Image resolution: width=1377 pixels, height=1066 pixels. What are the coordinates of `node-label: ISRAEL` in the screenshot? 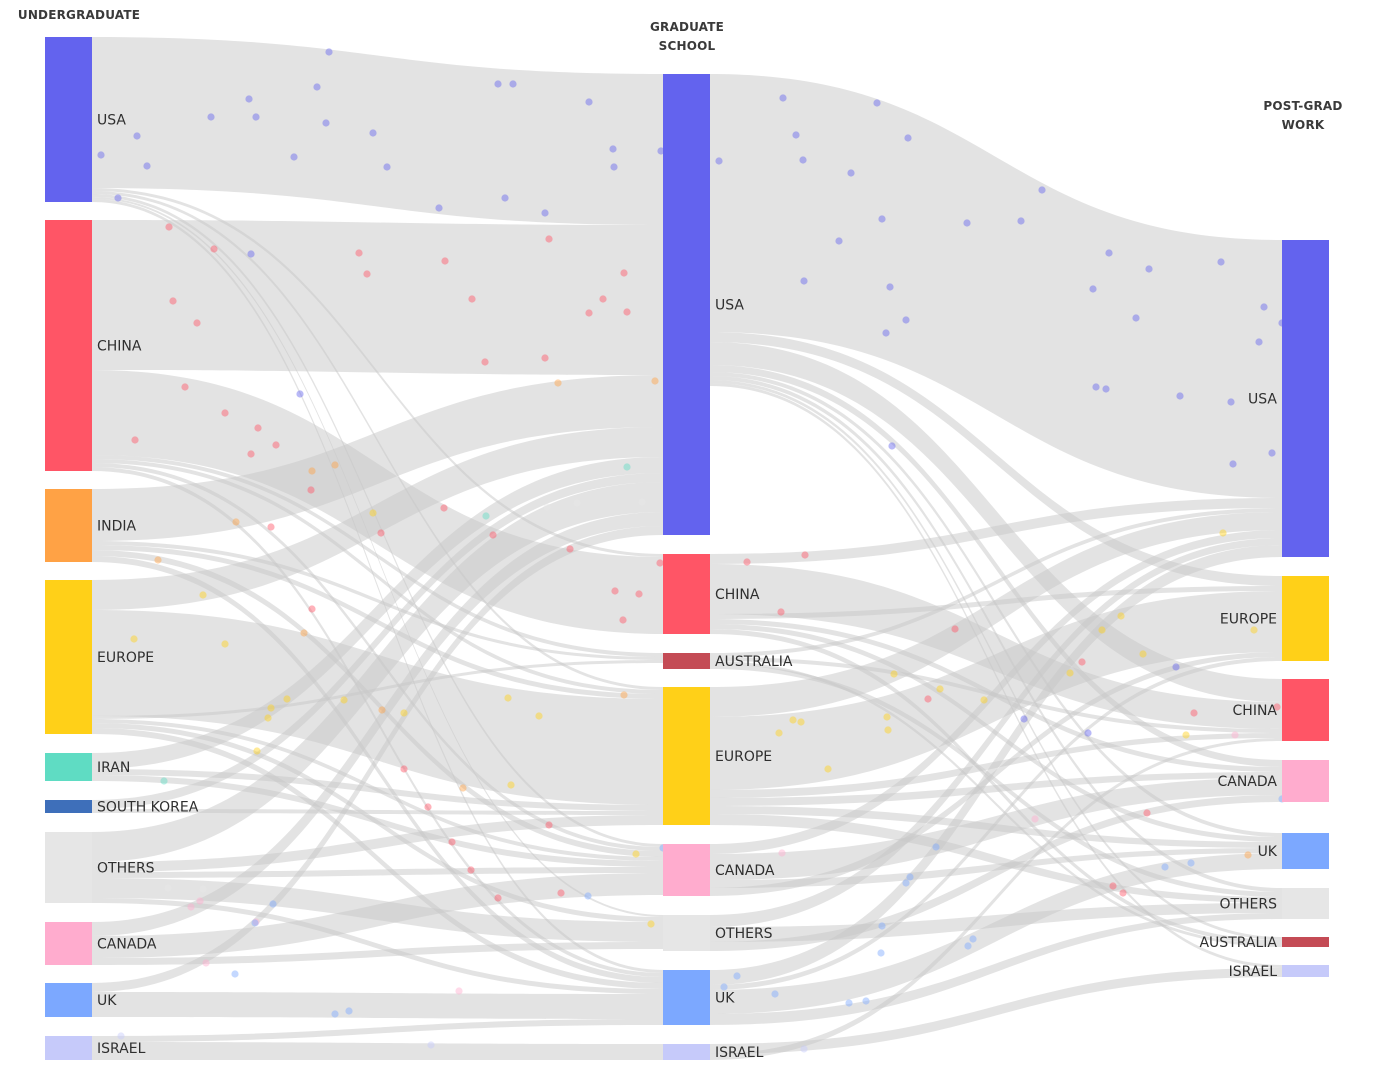 It's located at (739, 1053).